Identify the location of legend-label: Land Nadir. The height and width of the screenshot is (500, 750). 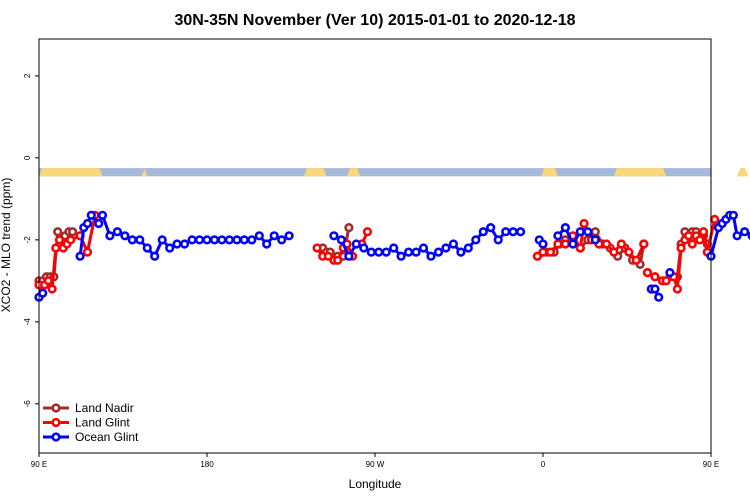
(104, 408).